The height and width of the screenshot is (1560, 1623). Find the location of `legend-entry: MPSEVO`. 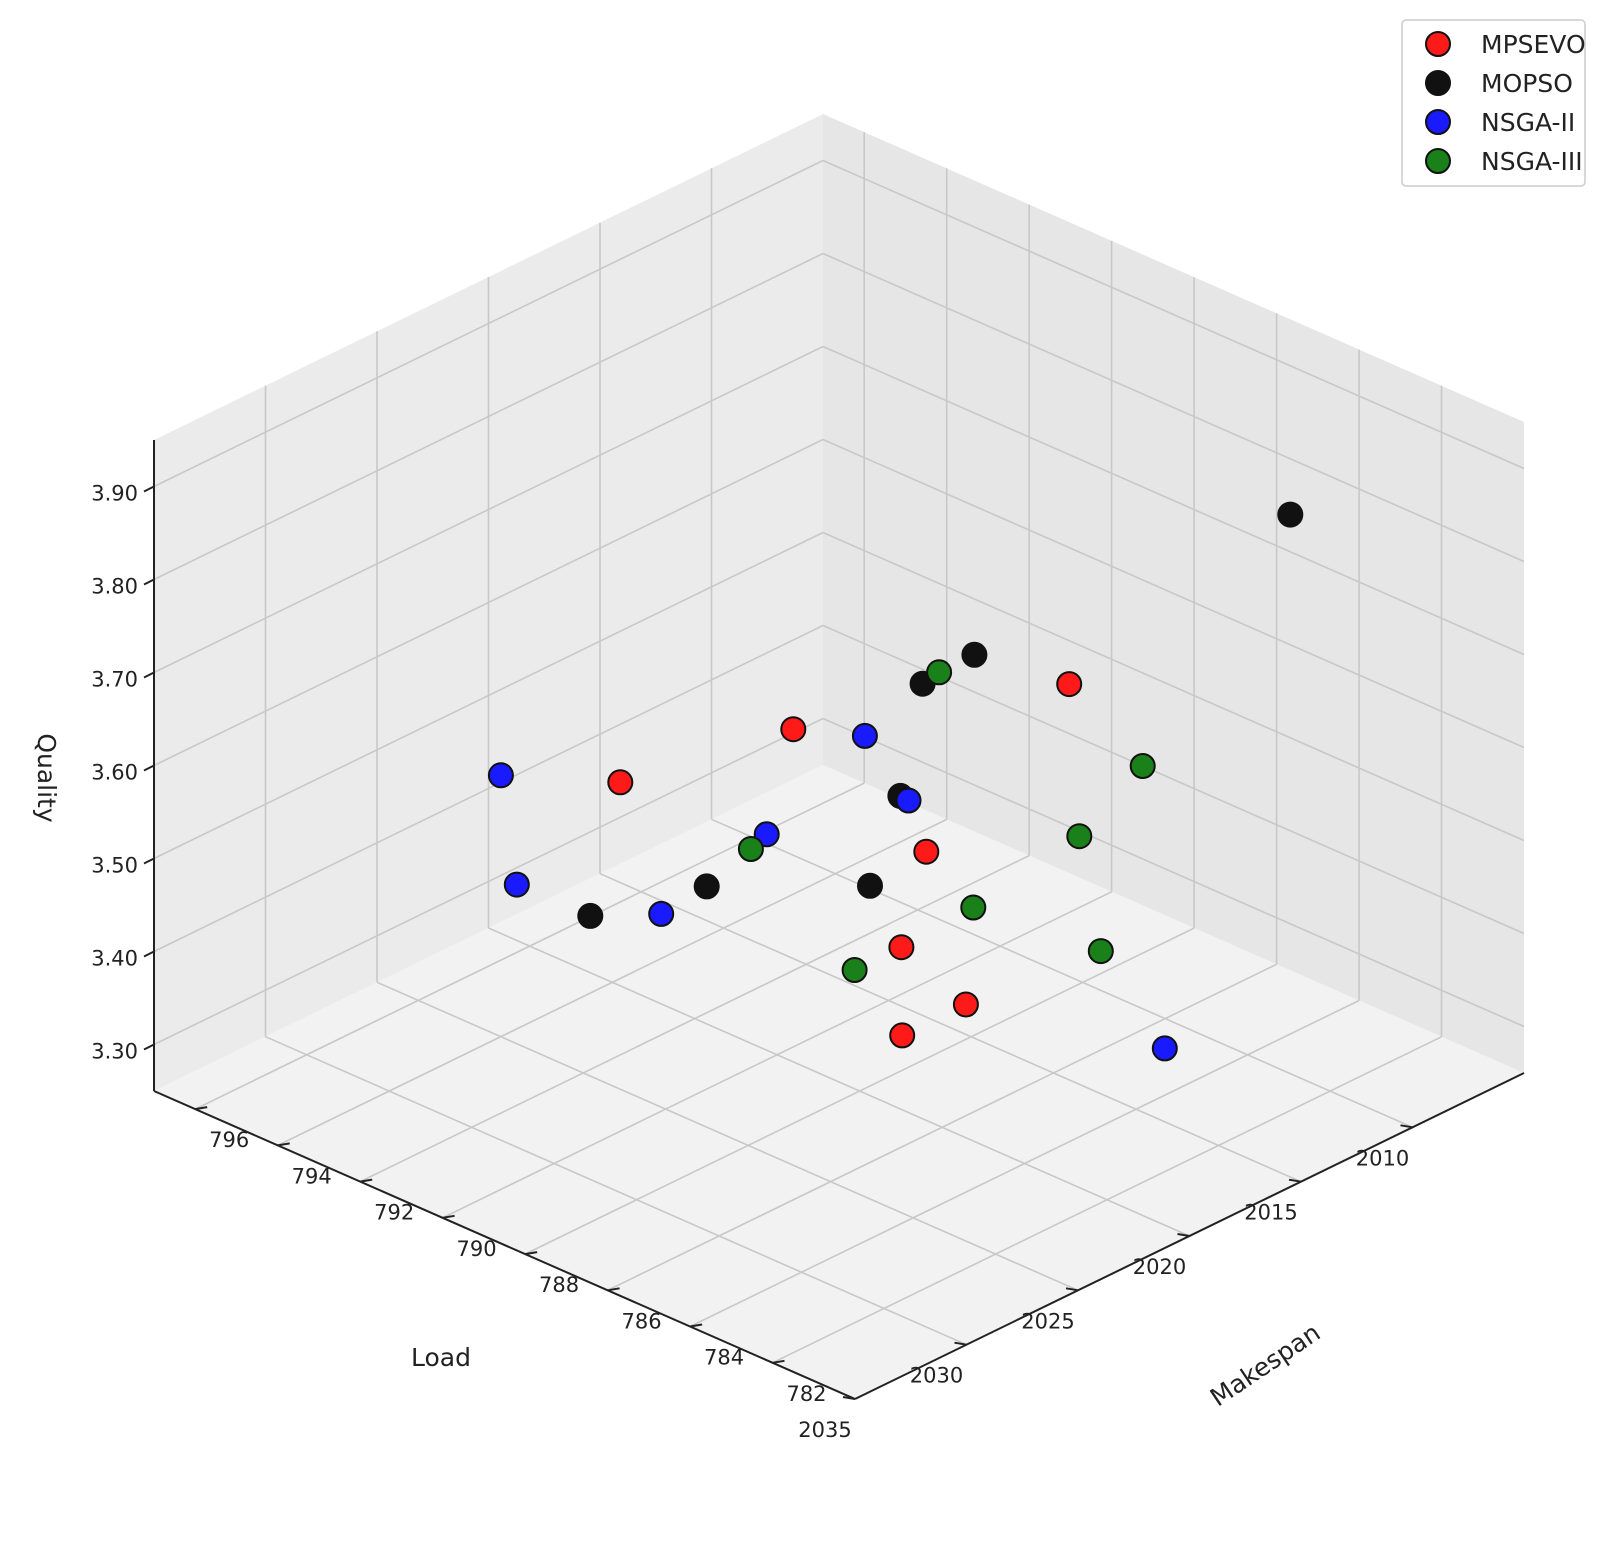

legend-entry: MPSEVO is located at coordinates (1505, 44).